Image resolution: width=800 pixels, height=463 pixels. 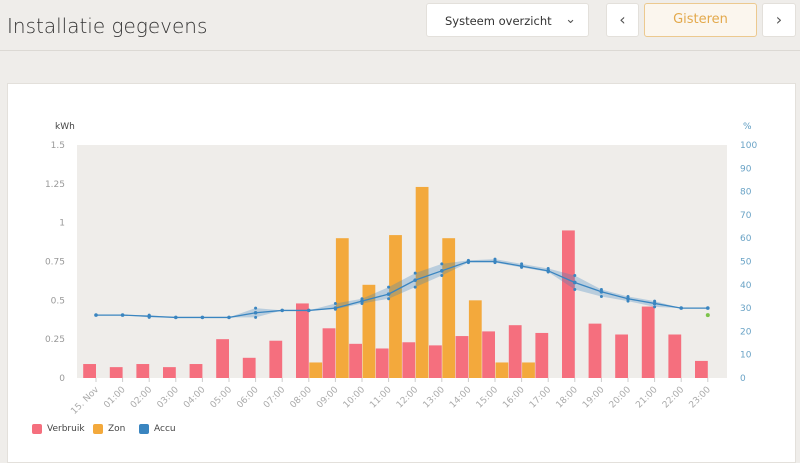 What do you see at coordinates (488, 398) in the screenshot?
I see `x-tick-label: 15:00` at bounding box center [488, 398].